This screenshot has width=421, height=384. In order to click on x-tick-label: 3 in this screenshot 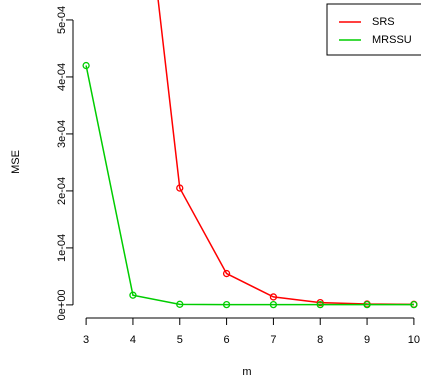, I will do `click(86, 340)`.